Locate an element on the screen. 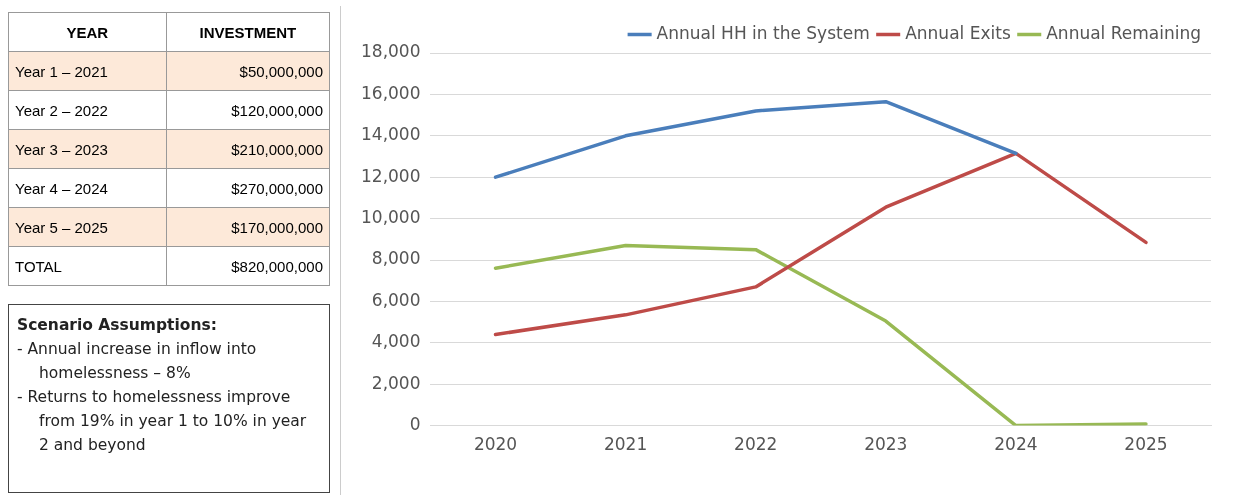 Image resolution: width=1244 pixels, height=495 pixels. text: INVESTMENT is located at coordinates (248, 32).